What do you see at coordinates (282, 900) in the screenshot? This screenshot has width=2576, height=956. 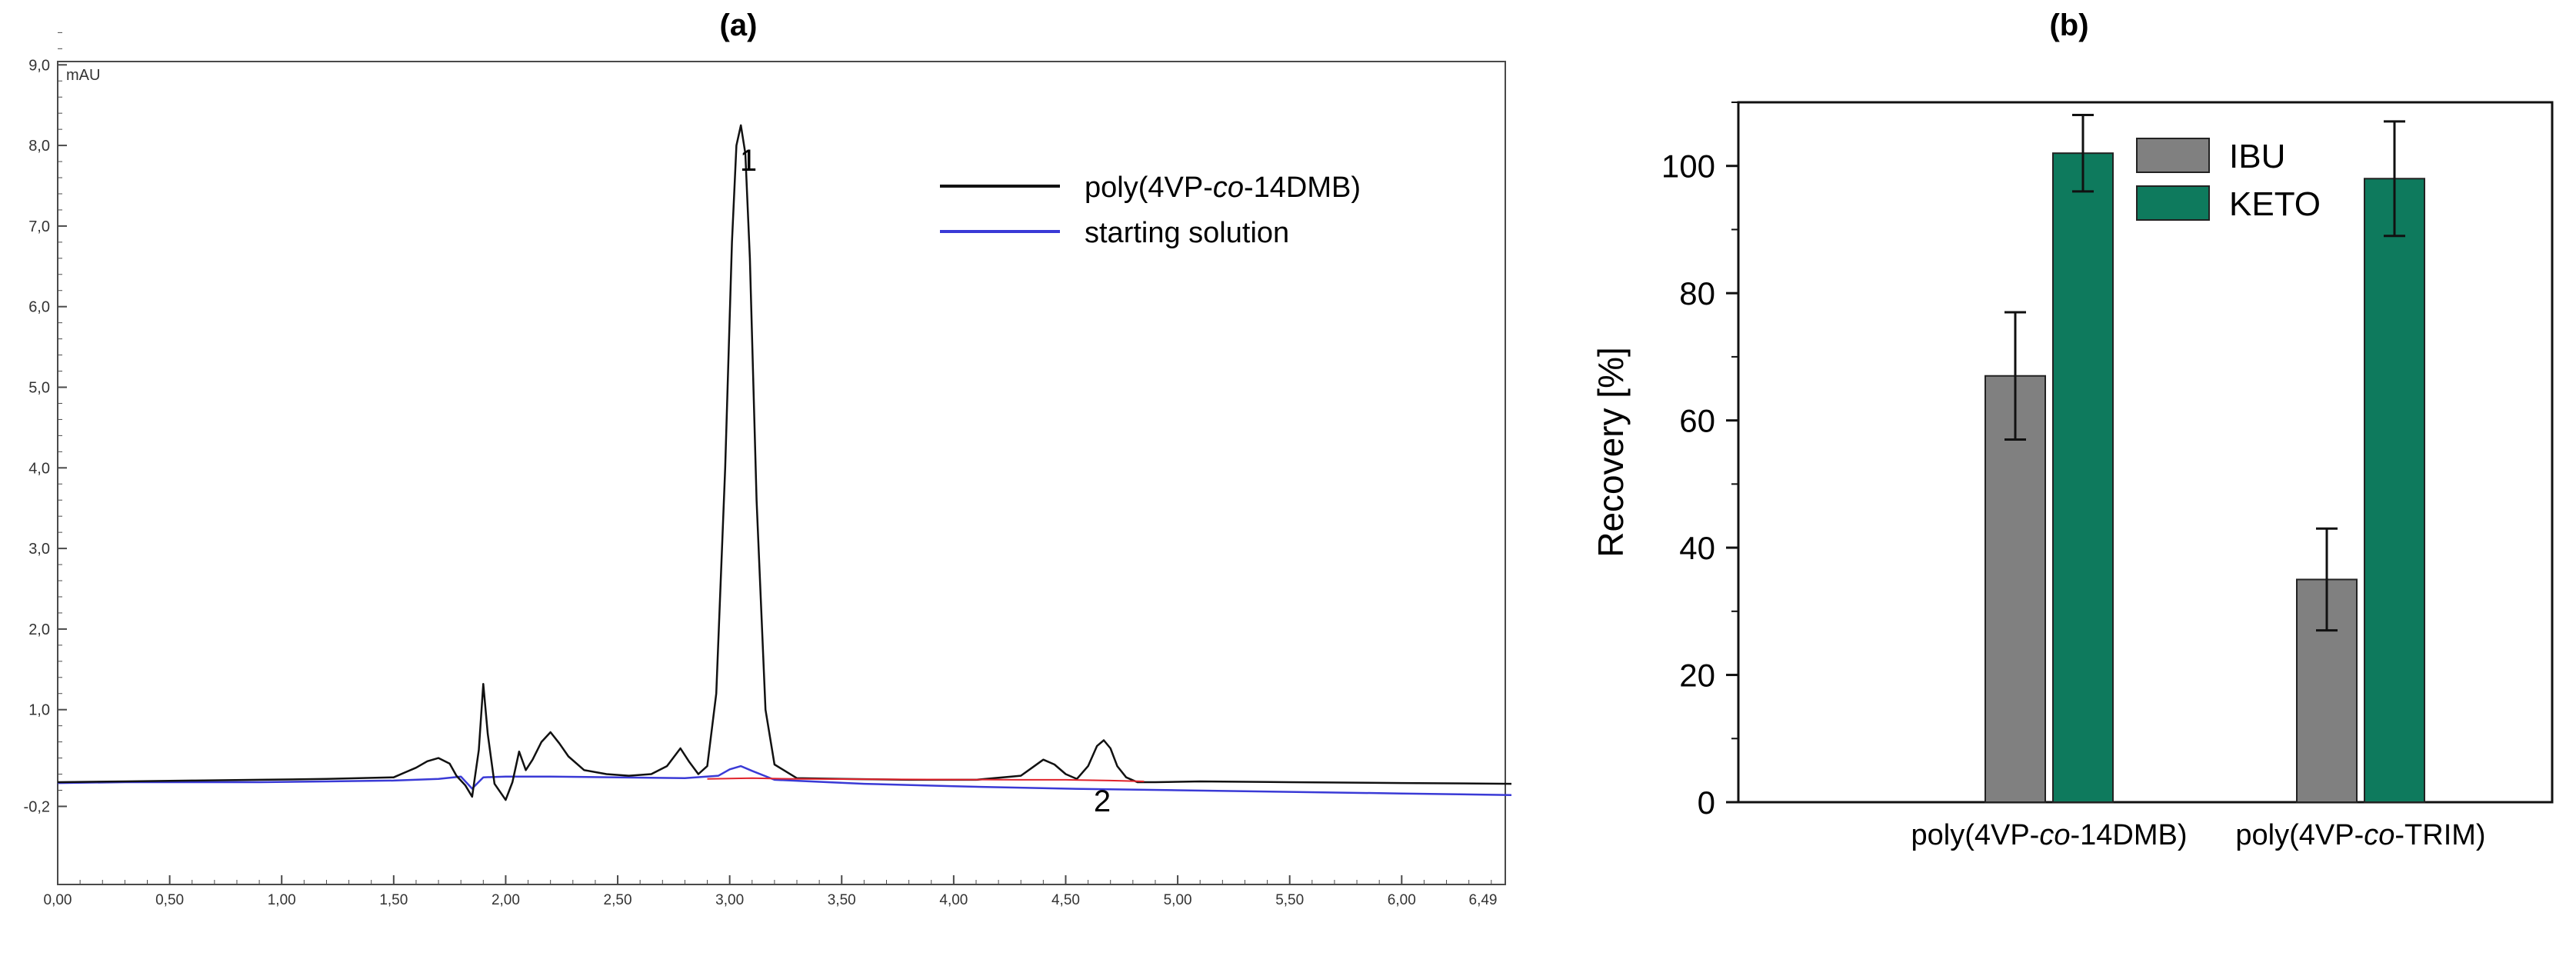 I see `x-tick-label: 1,00` at bounding box center [282, 900].